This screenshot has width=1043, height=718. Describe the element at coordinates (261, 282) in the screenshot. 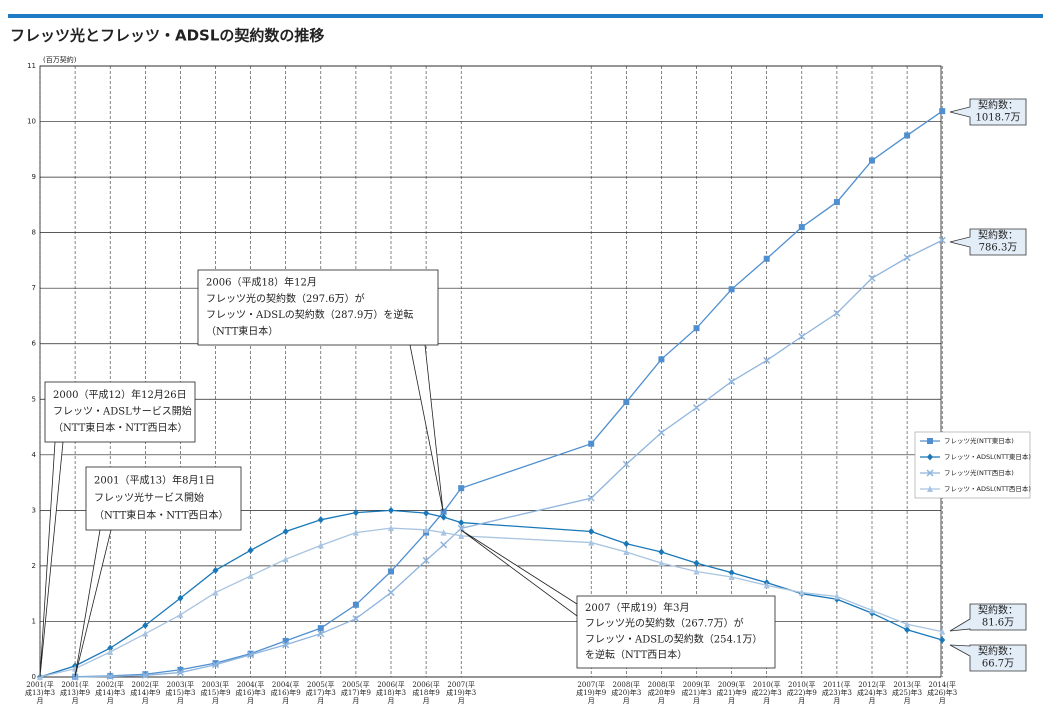

I see `callout-text: 2006（平成18）年12月` at that location.